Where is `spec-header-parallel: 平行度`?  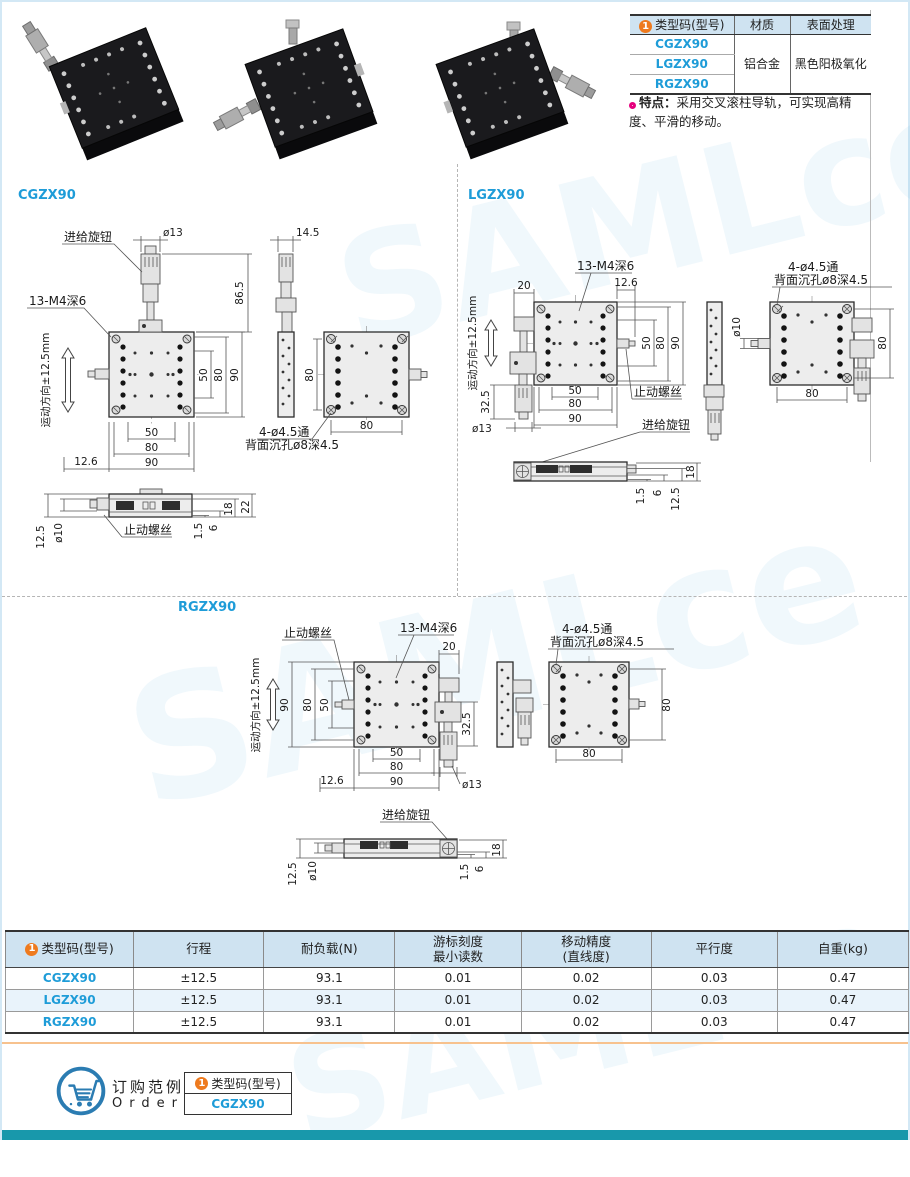
spec-header-parallel: 平行度 is located at coordinates (714, 949).